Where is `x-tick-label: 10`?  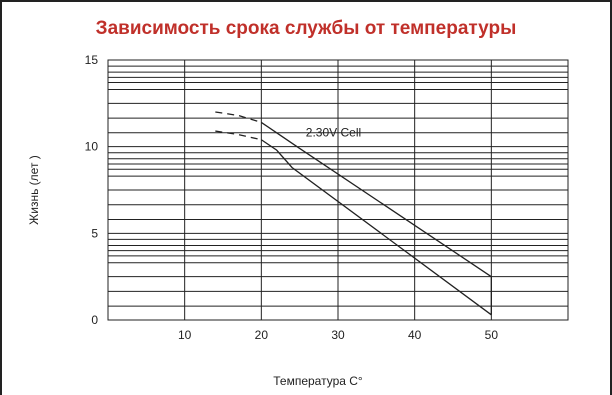
x-tick-label: 10 is located at coordinates (185, 335).